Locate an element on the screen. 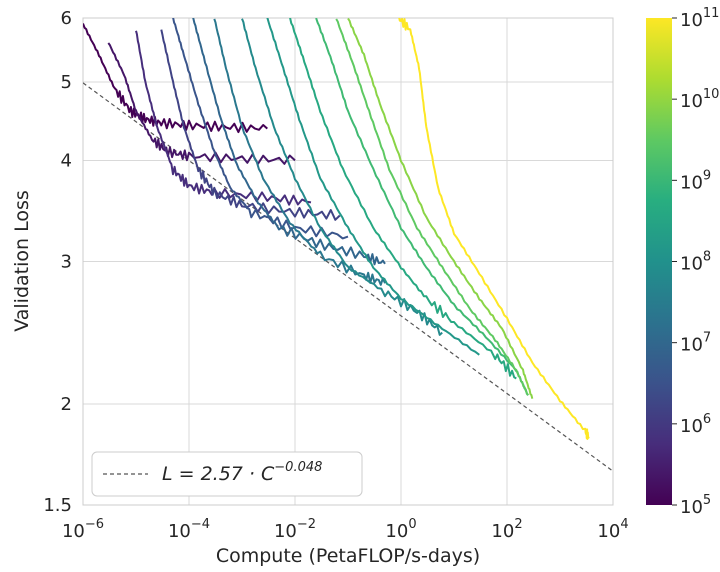  x-tick-label-3: 10⁰ is located at coordinates (400, 529).